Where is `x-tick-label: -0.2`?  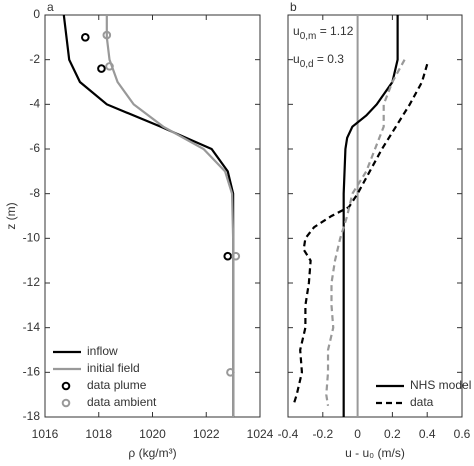
x-tick-label: -0.2 is located at coordinates (322, 434).